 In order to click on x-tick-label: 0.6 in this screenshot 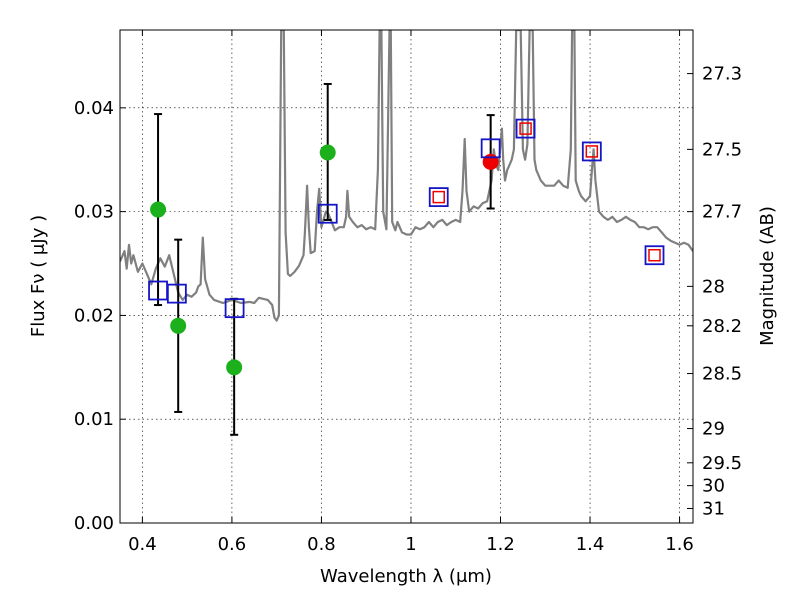, I will do `click(232, 544)`.